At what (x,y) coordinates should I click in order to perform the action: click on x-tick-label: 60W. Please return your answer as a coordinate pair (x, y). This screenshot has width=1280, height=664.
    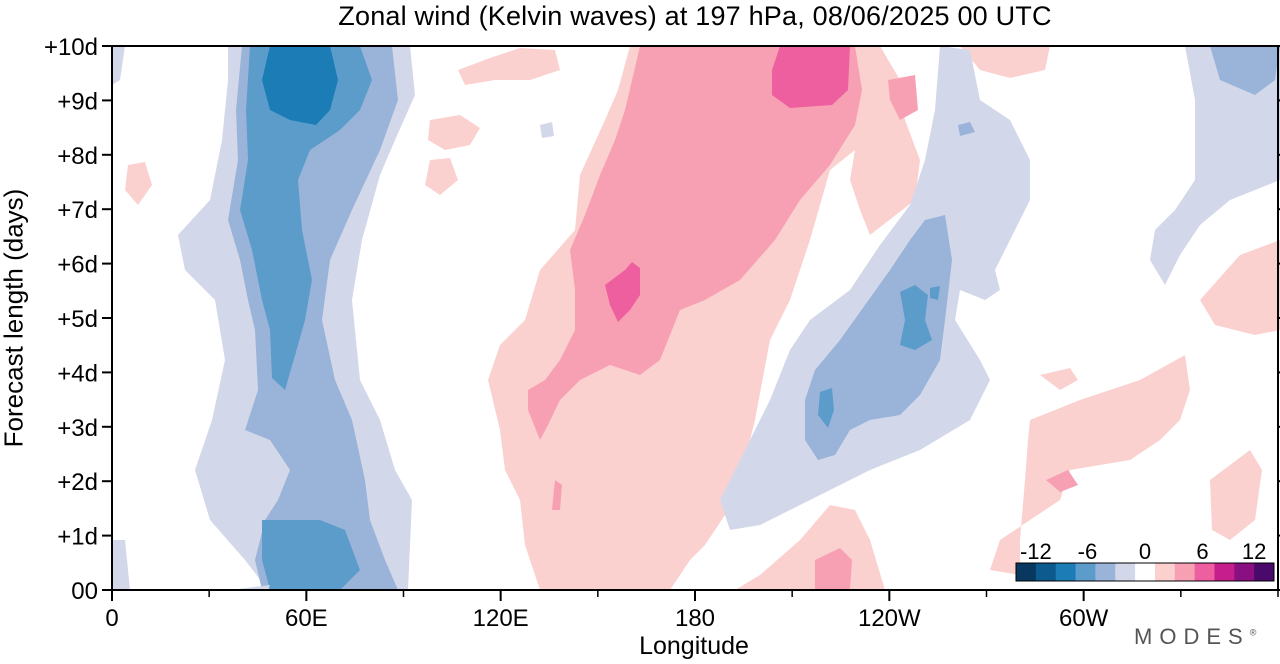
    Looking at the image, I should click on (1084, 618).